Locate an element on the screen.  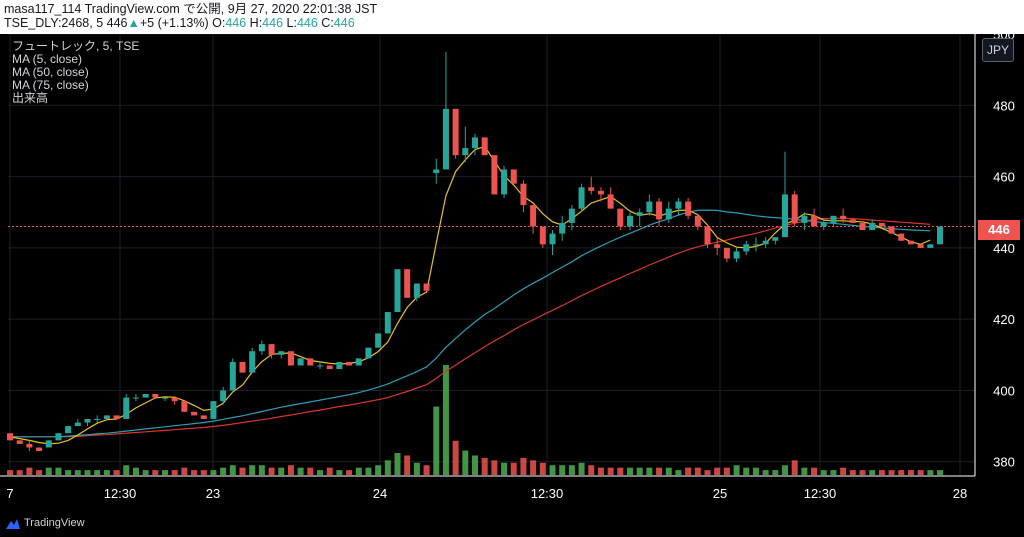
legend-title: フュートレック, 5, TSE is located at coordinates (76, 46).